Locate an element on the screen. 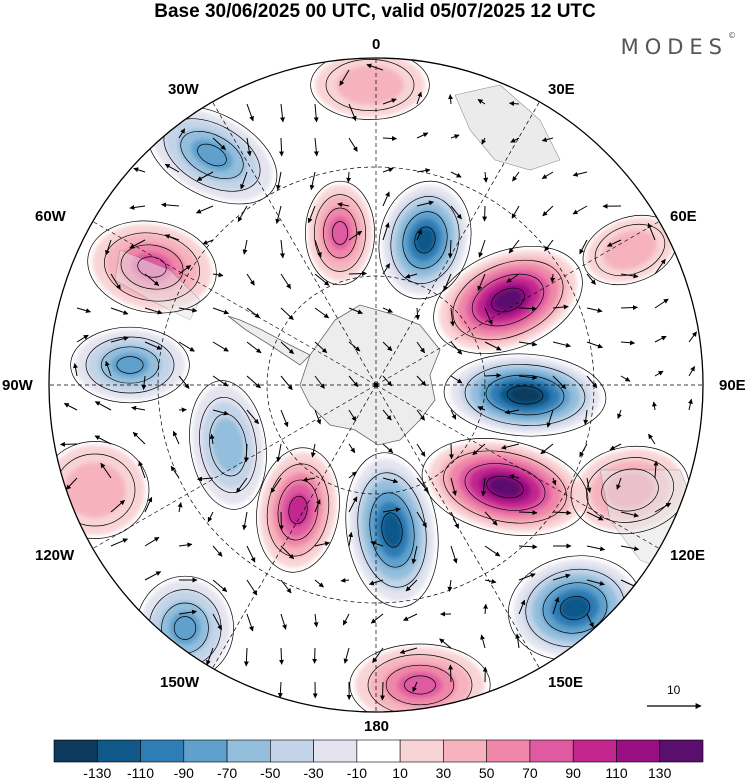  colorbar is located at coordinates (378, 751).